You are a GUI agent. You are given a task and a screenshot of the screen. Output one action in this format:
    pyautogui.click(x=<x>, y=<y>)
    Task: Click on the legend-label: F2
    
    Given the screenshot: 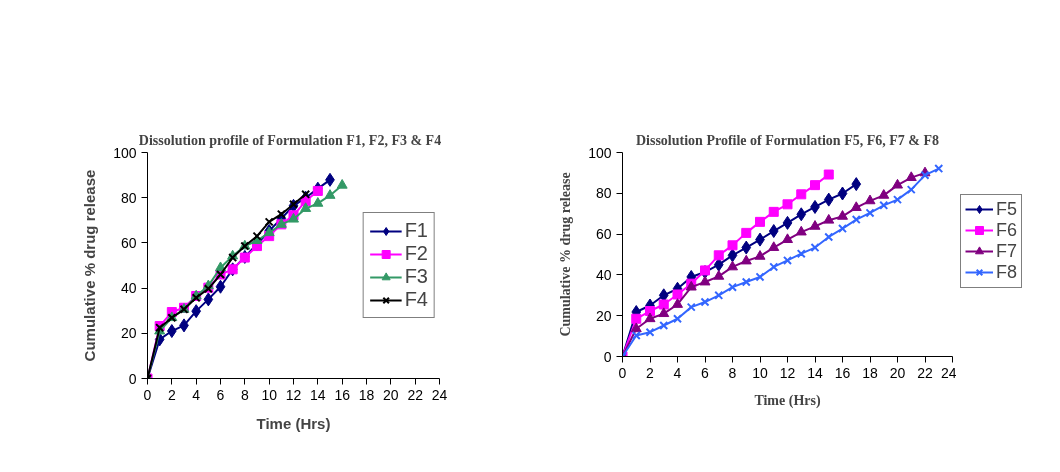 What is the action you would take?
    pyautogui.click(x=416, y=253)
    